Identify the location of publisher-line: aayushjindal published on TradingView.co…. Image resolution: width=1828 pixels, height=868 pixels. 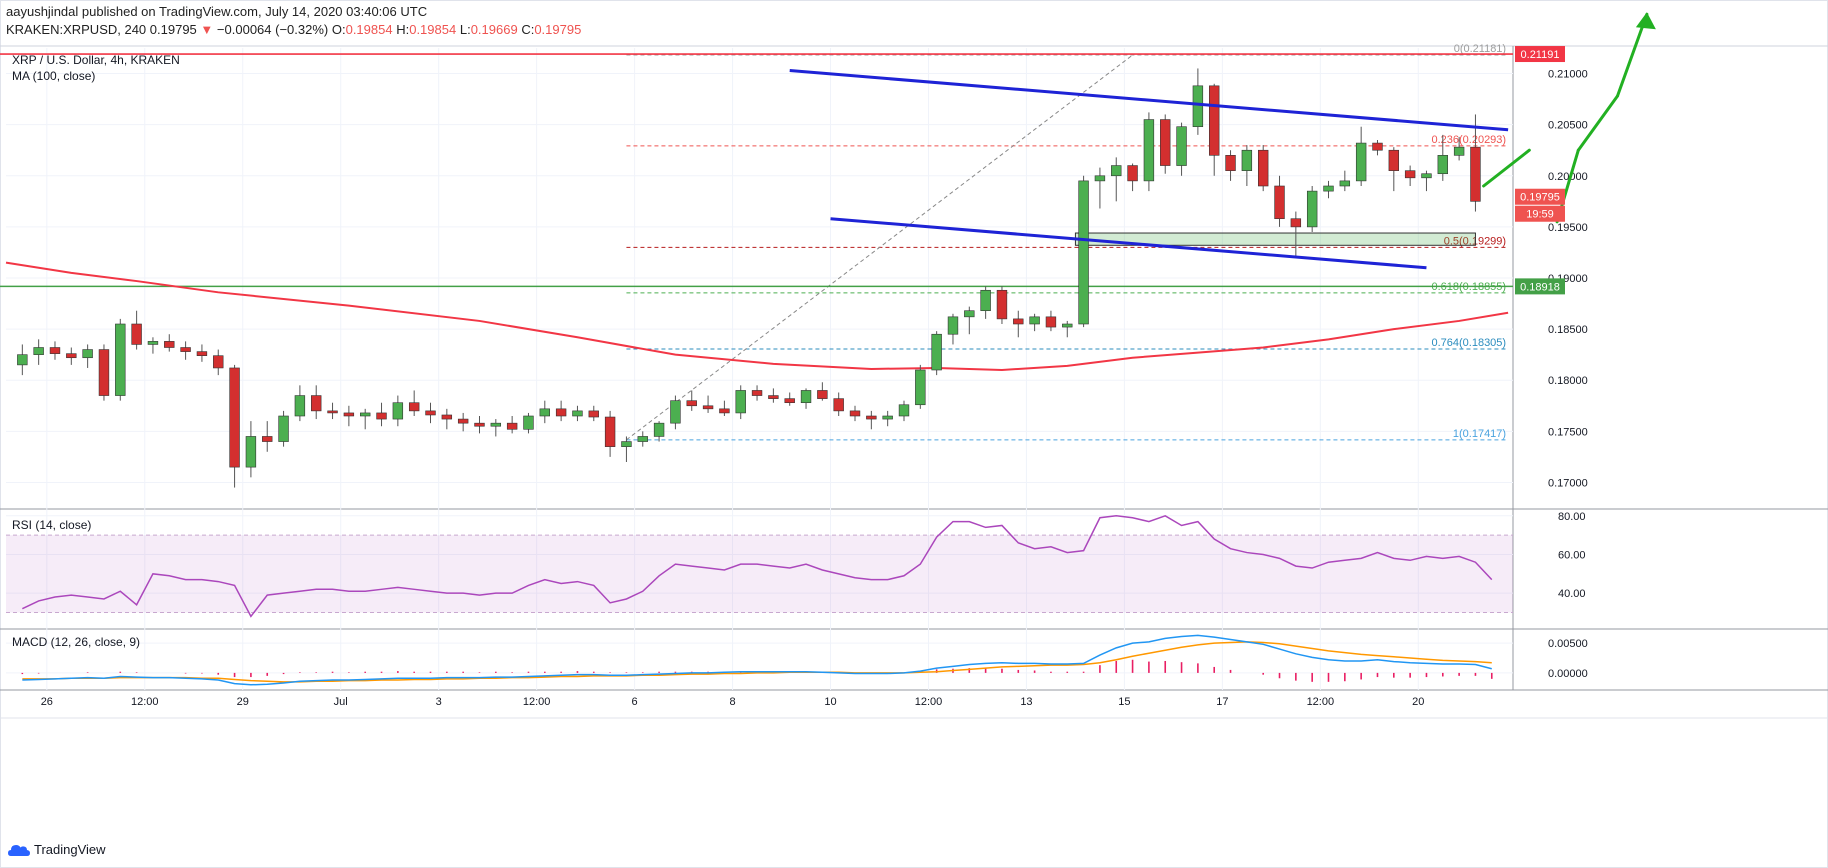
(217, 11).